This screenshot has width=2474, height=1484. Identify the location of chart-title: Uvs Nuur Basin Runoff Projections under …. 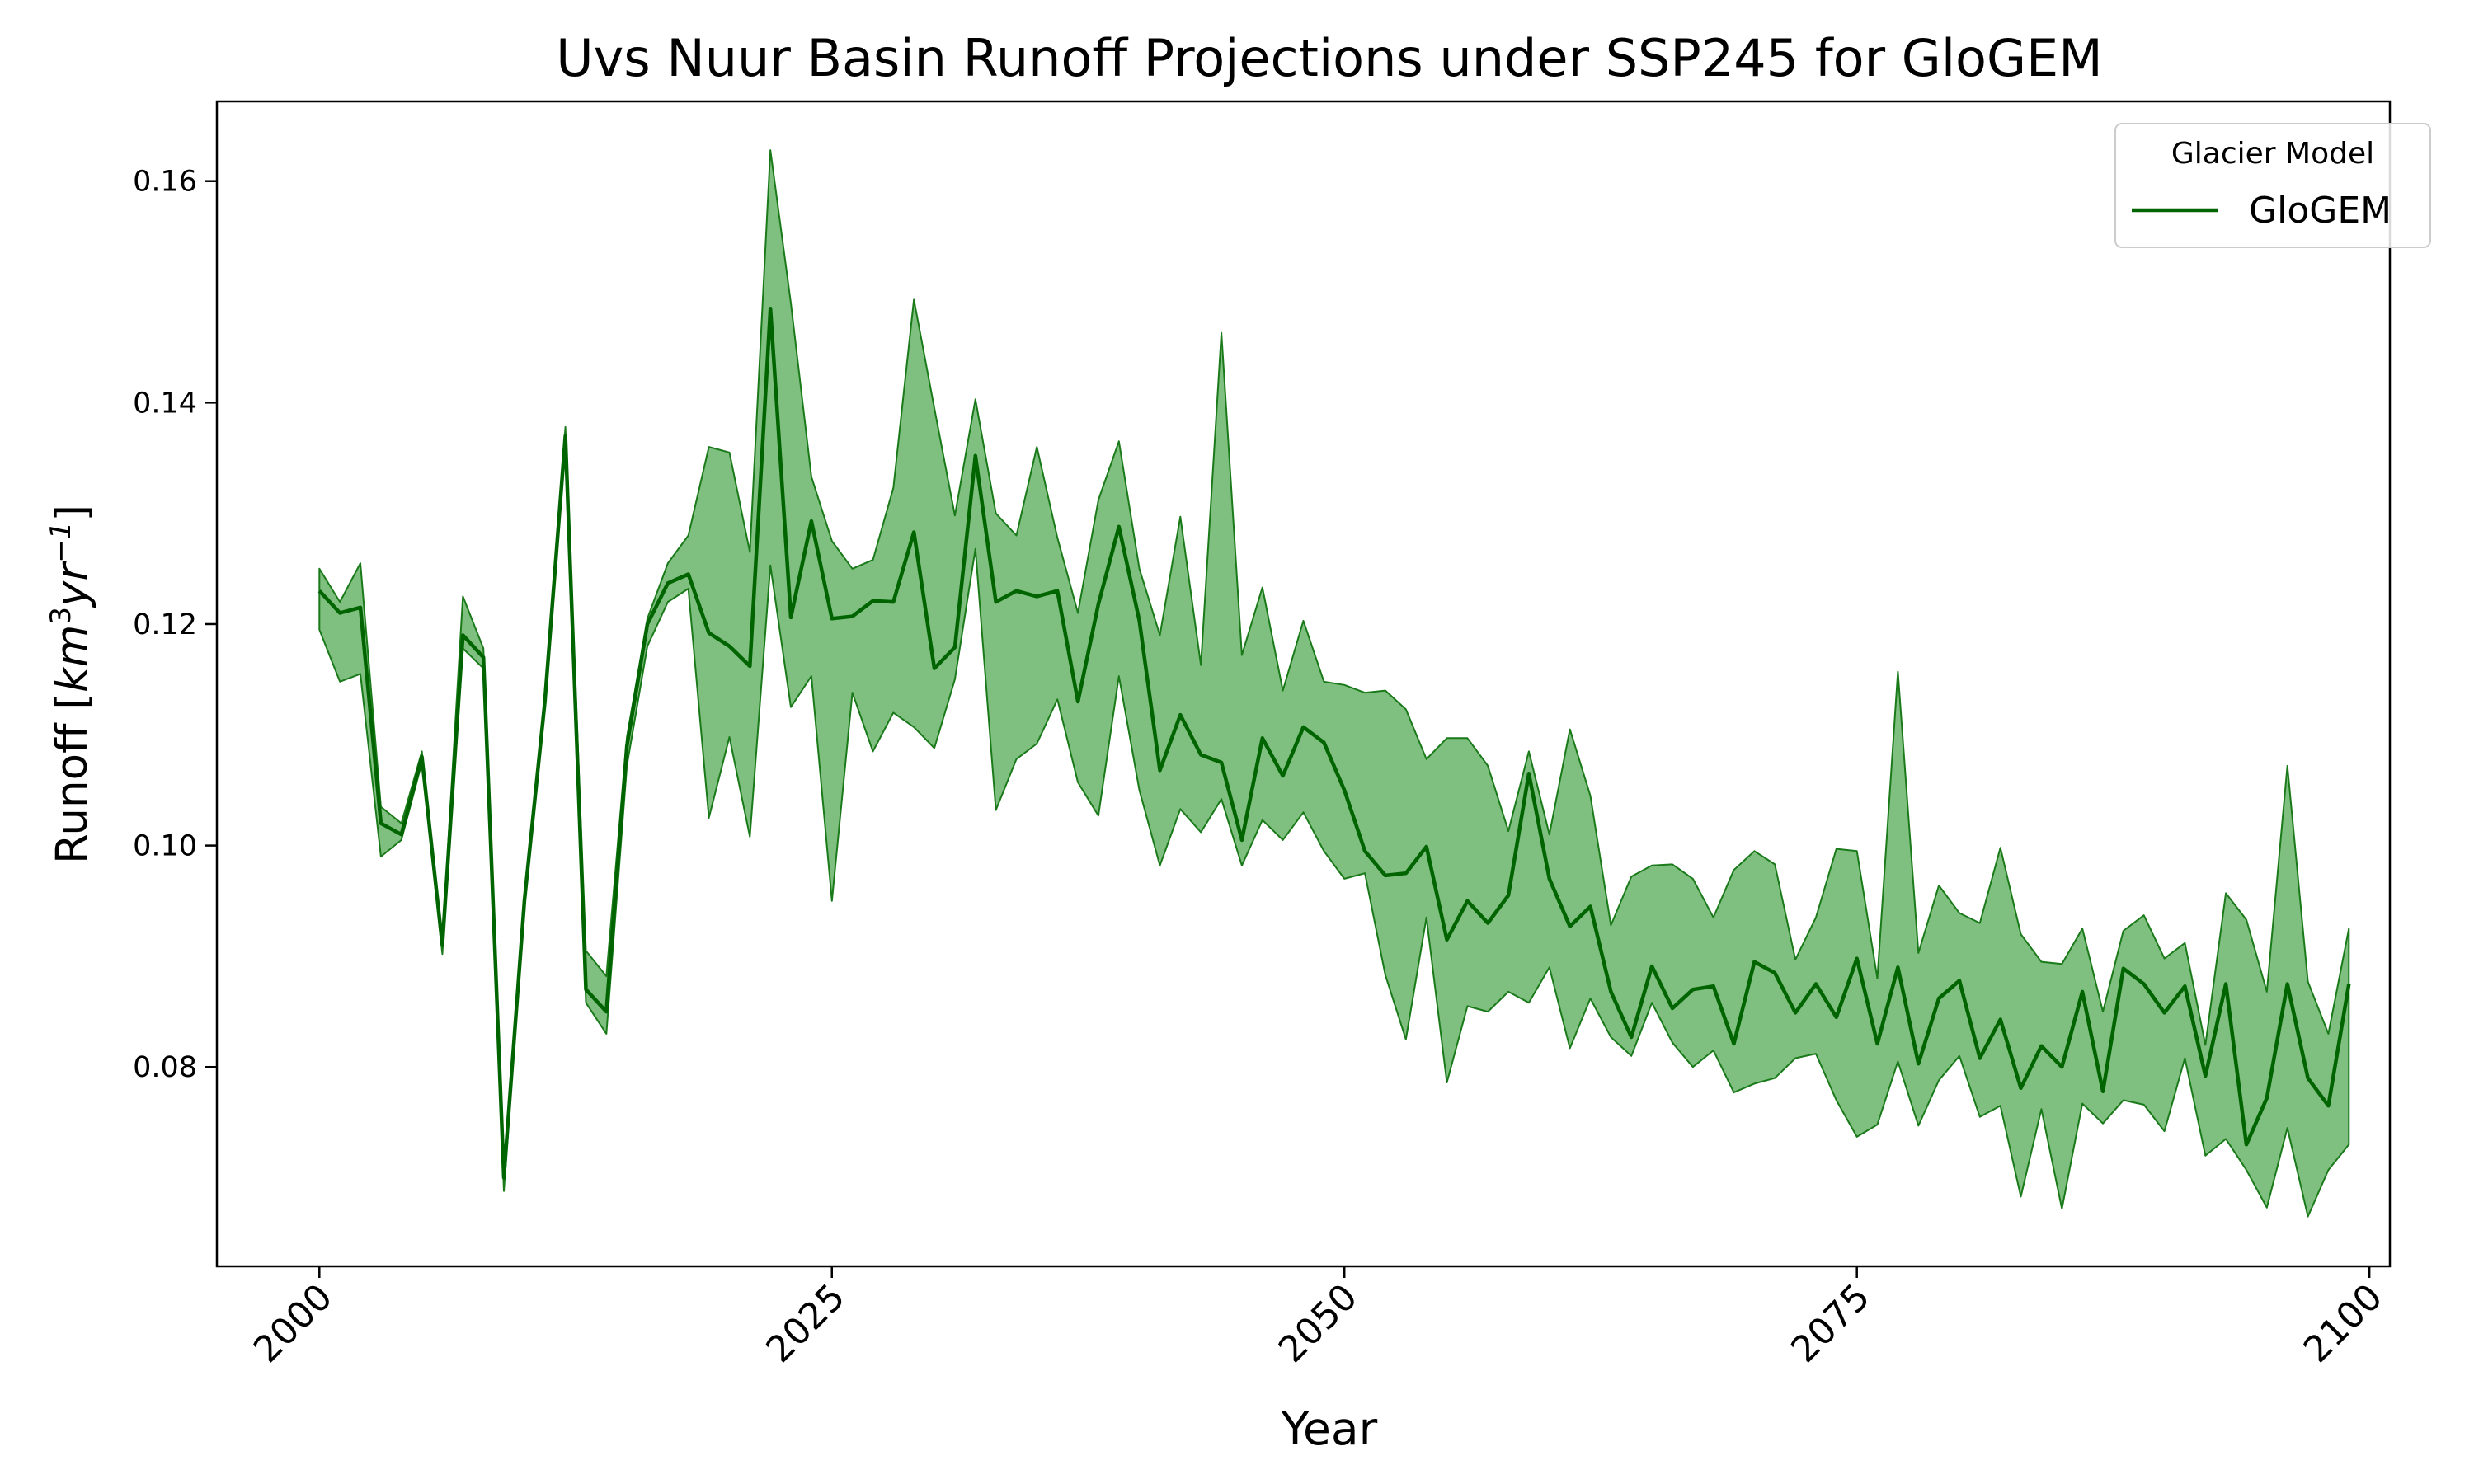
(1329, 58).